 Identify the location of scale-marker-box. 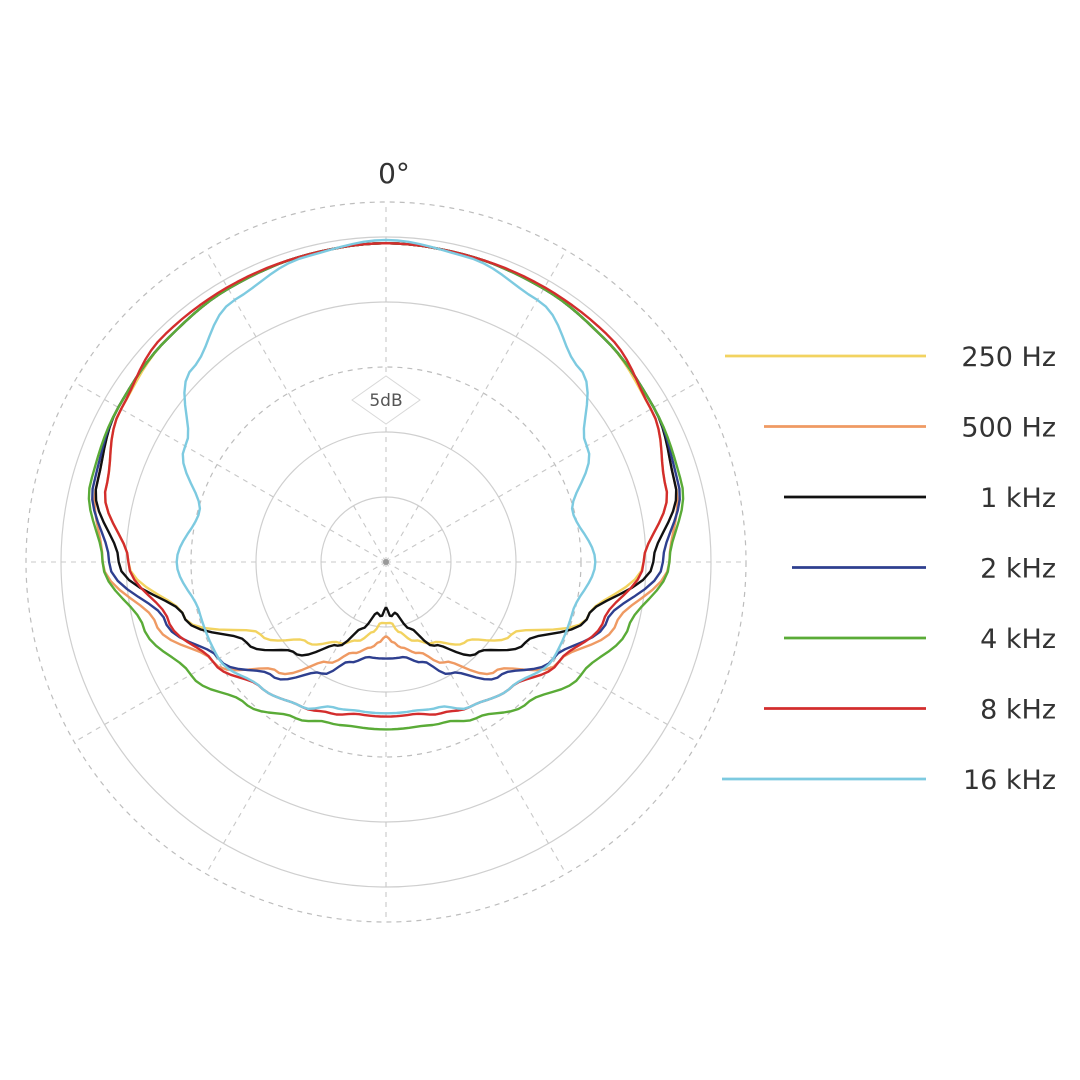
(386, 400).